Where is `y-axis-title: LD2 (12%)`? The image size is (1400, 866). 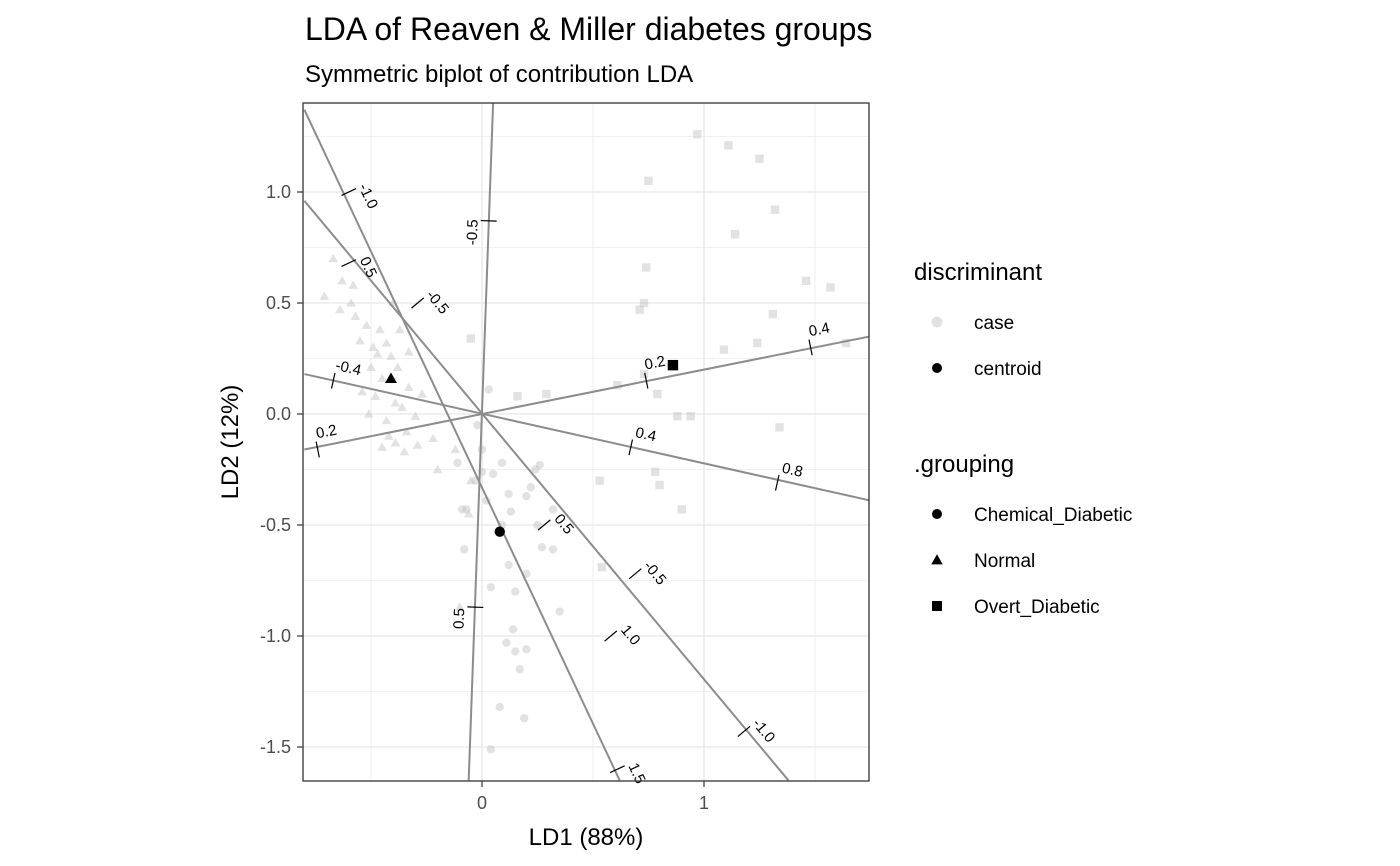
y-axis-title: LD2 (12%) is located at coordinates (230, 442).